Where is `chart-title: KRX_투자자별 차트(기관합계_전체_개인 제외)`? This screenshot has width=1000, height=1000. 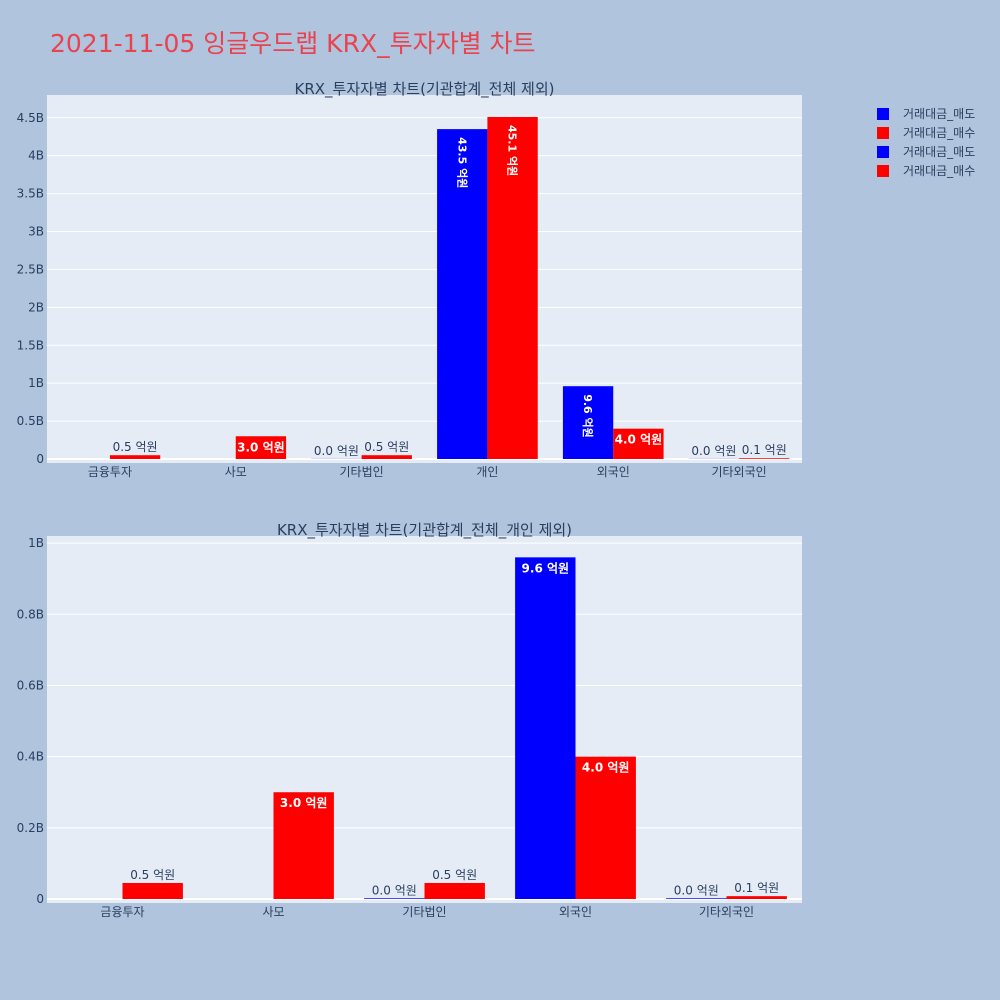 chart-title: KRX_투자자별 차트(기관합계_전체_개인 제외) is located at coordinates (424, 530).